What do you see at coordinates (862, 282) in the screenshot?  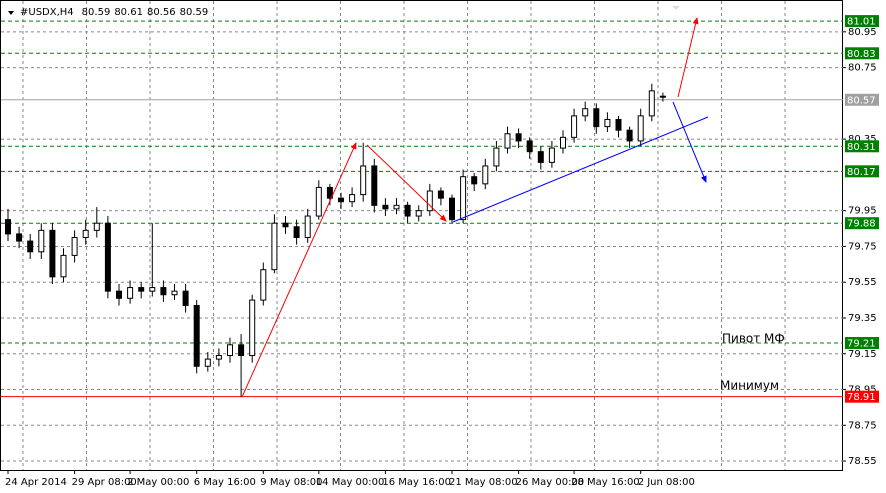 I see `y-tick-label: 79.55` at bounding box center [862, 282].